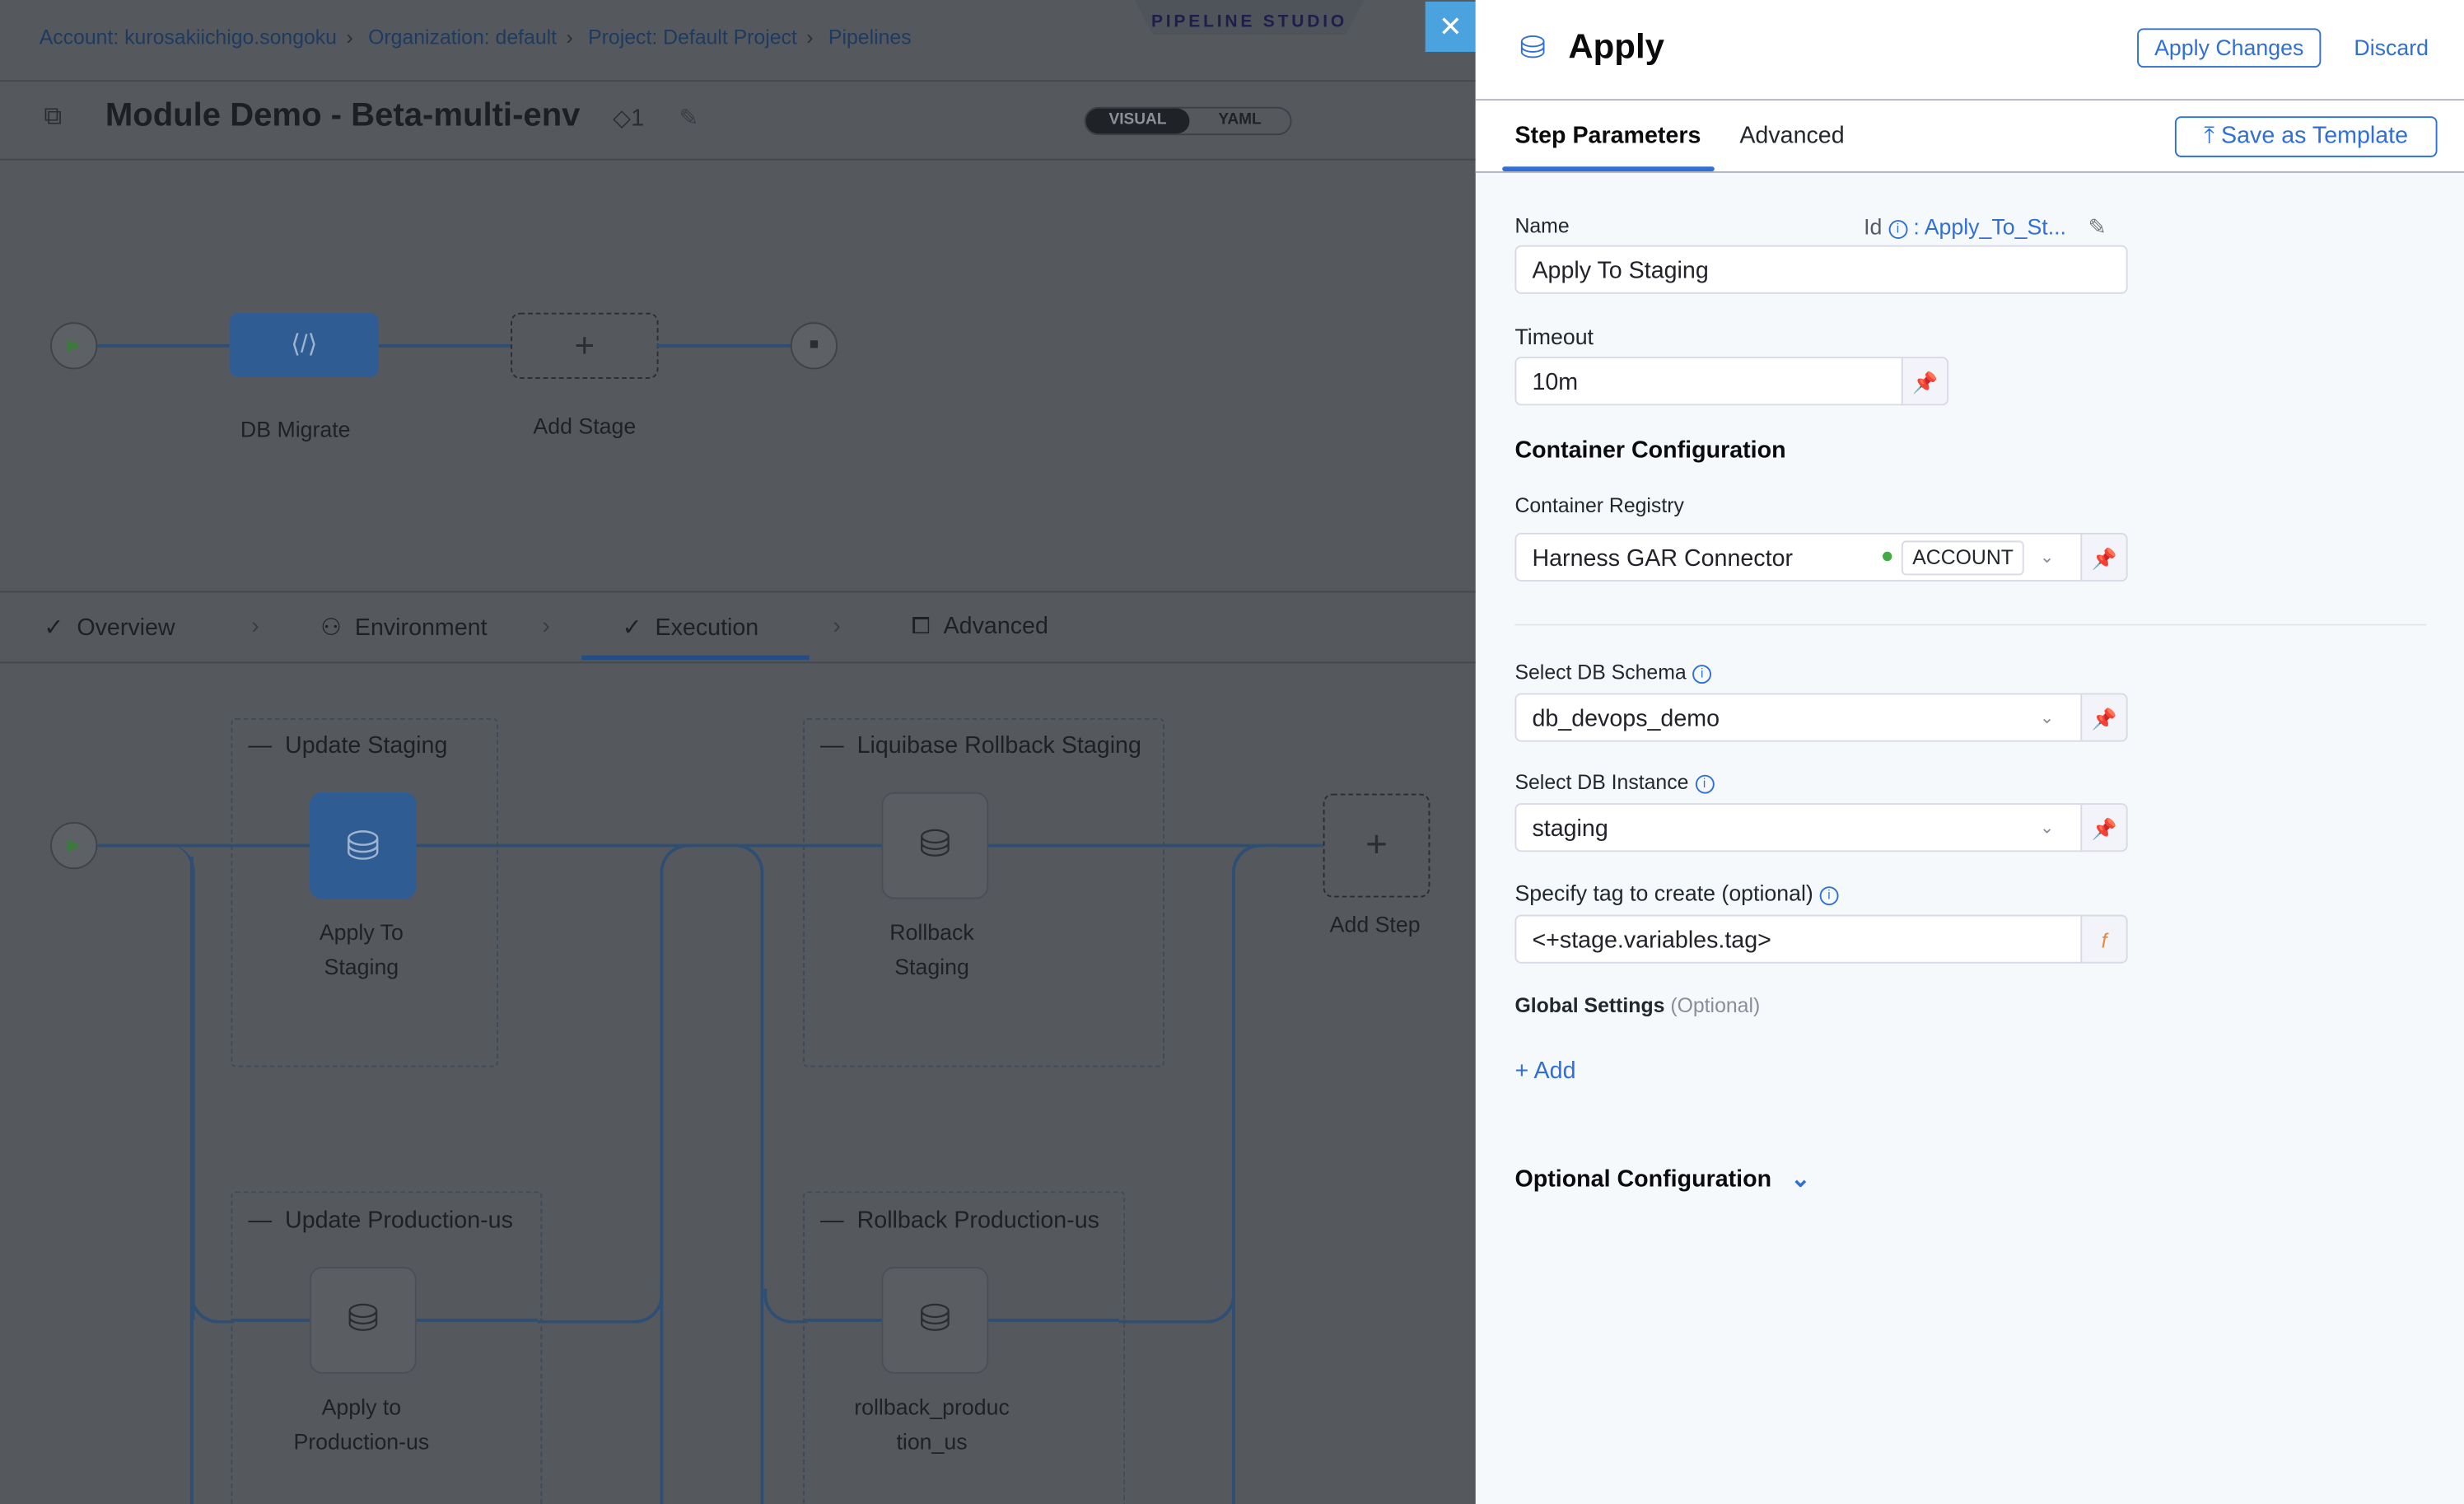  I want to click on save-as-template-button: ⤒ Save as Template, so click(2306, 136).